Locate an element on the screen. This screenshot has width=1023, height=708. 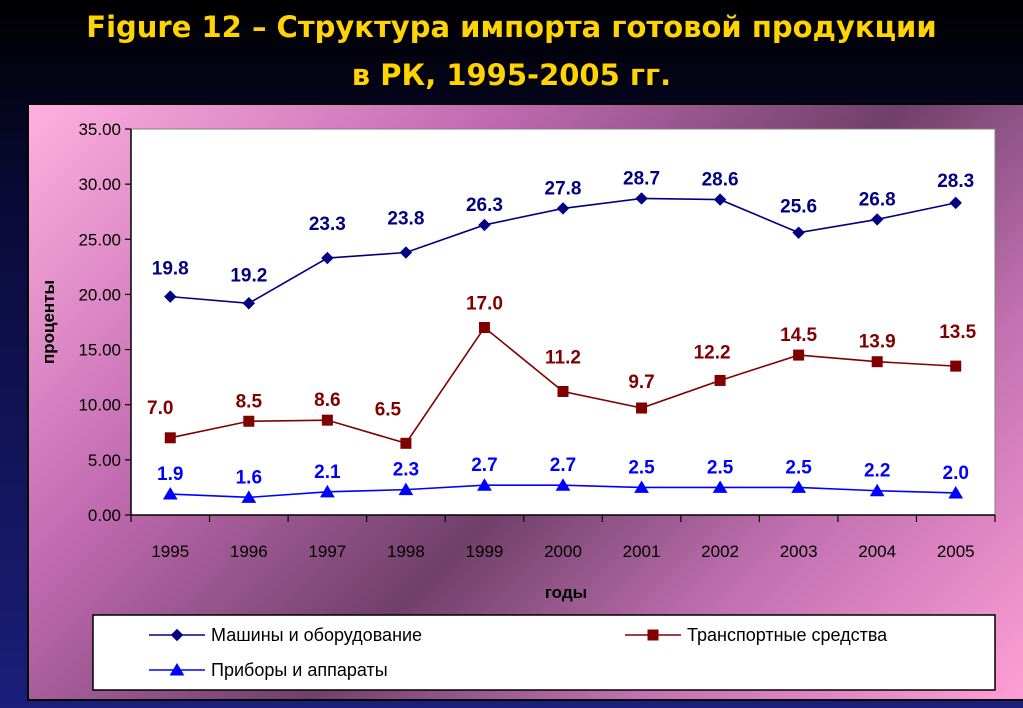
data-label: 2.1 is located at coordinates (327, 472).